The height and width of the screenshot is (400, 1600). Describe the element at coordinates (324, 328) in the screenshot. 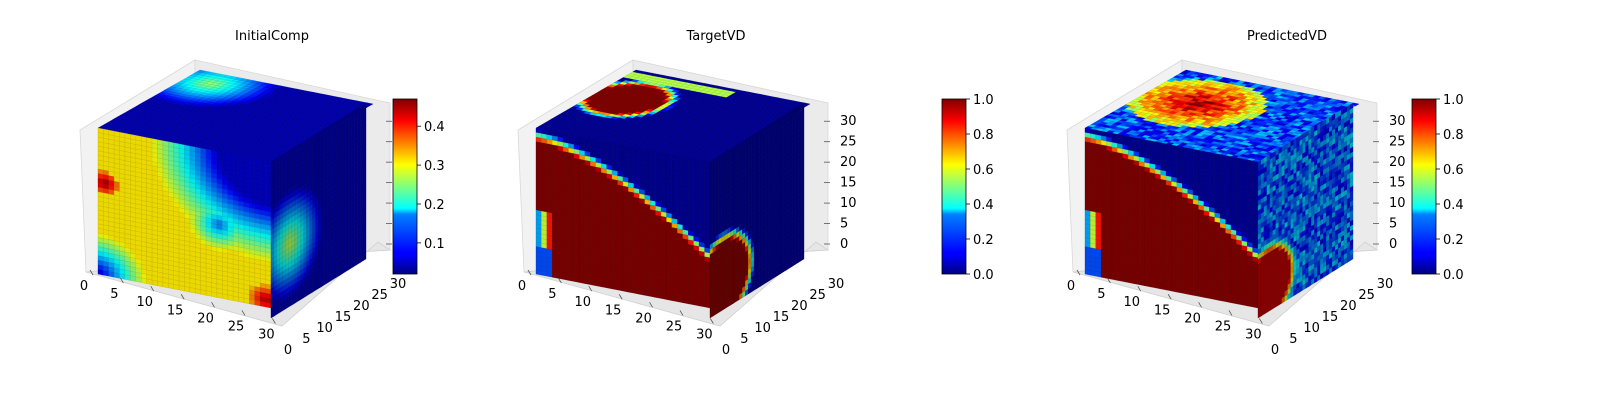

I see `y-tick-label: 10` at that location.